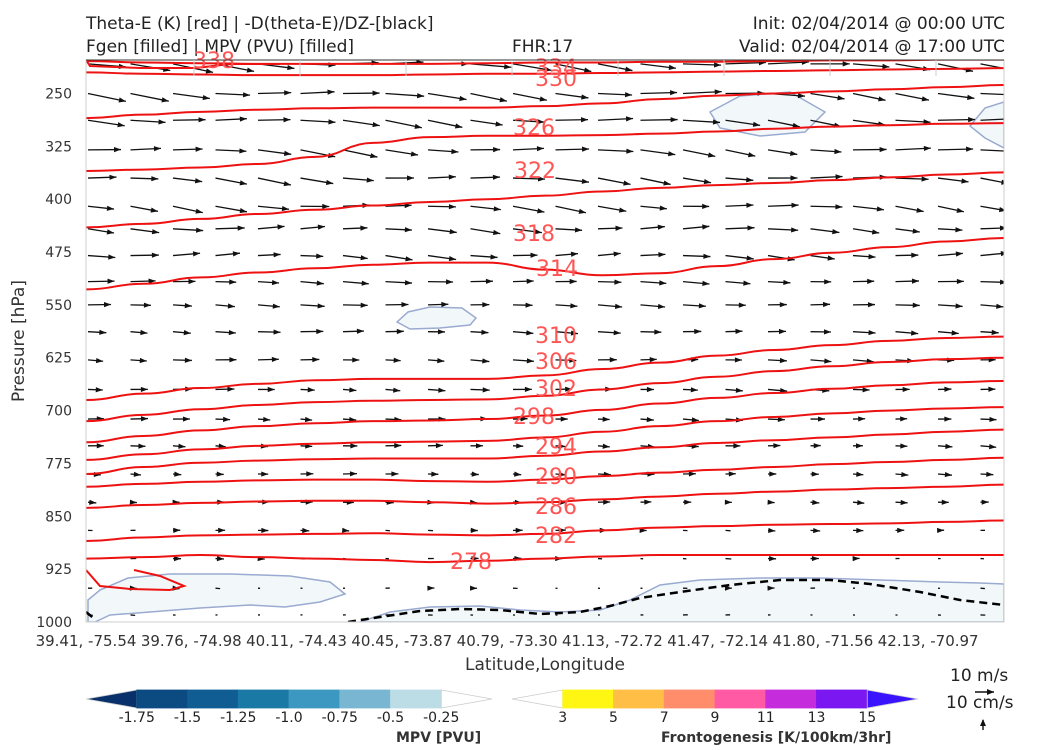  Describe the element at coordinates (556, 507) in the screenshot. I see `theta-e-label-286: 286` at that location.